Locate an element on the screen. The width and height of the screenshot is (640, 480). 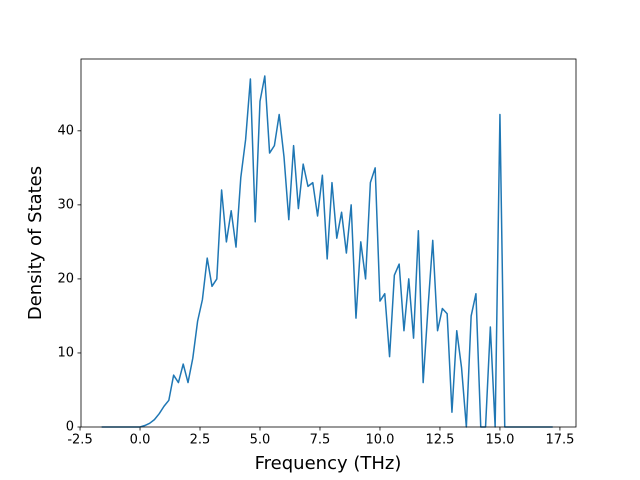
x-tick-label: 12.5 is located at coordinates (439, 440).